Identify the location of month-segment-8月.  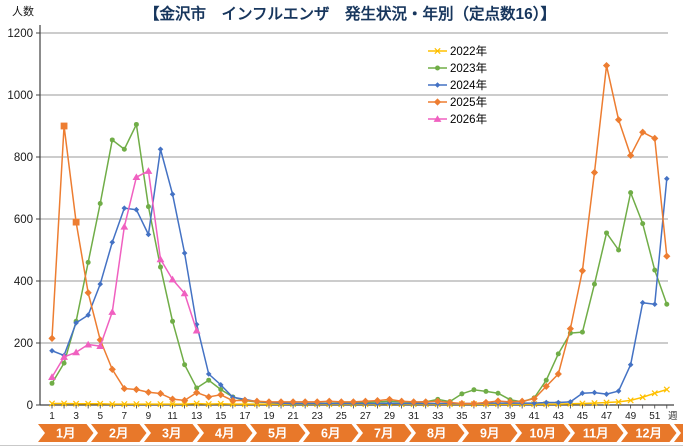
(437, 433).